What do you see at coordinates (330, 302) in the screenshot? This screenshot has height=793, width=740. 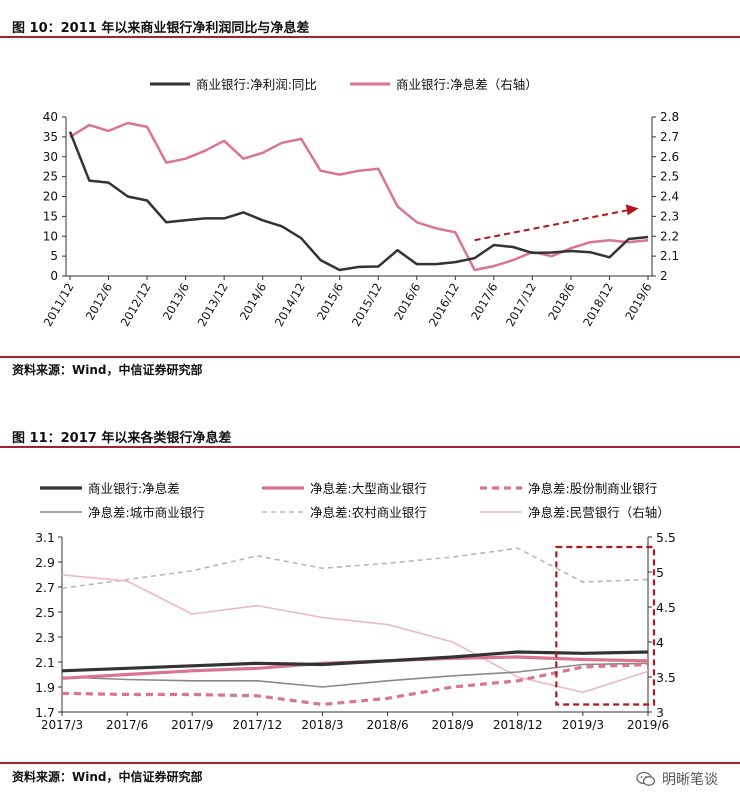 I see `x-tick-label: 2015/6` at bounding box center [330, 302].